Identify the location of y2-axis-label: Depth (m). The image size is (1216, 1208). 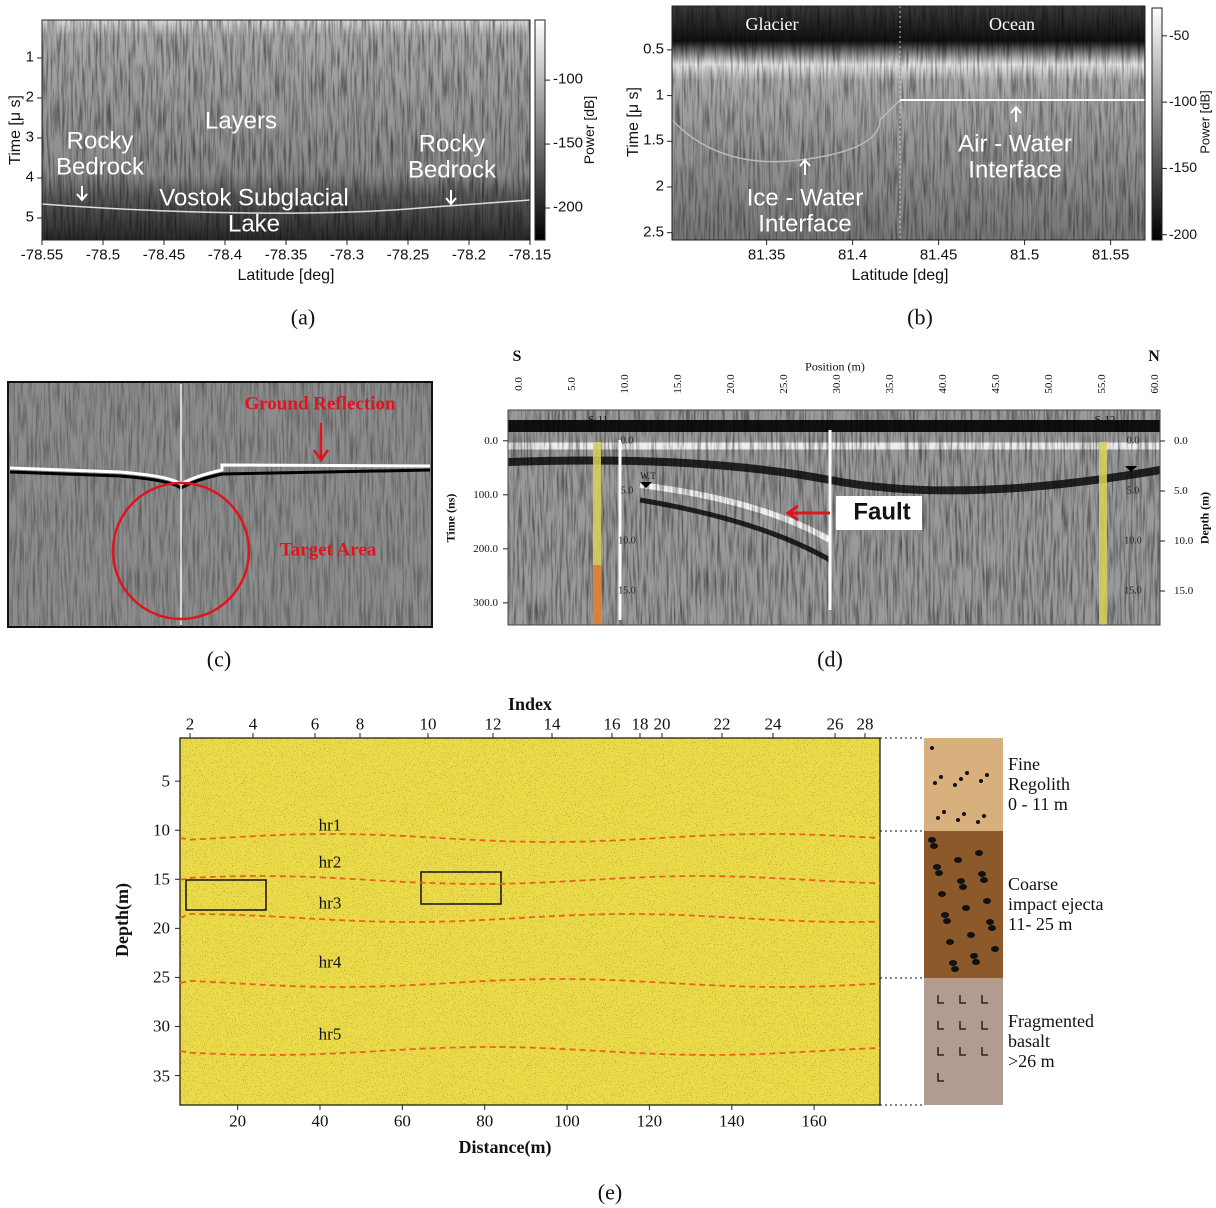
(1204, 518).